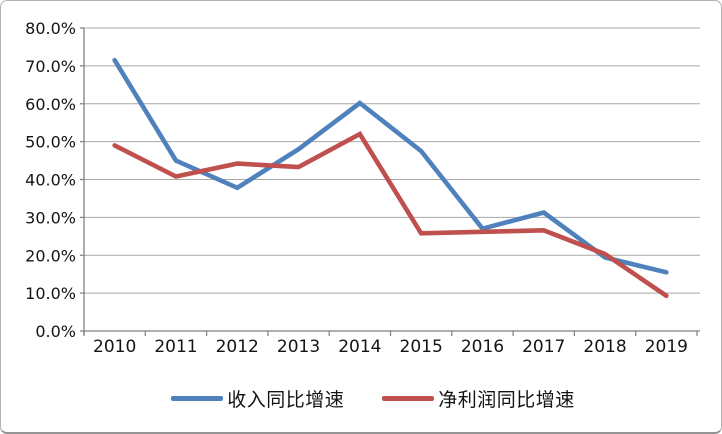 The width and height of the screenshot is (722, 434). Describe the element at coordinates (114, 347) in the screenshot. I see `x-tick-label: 2010` at that location.